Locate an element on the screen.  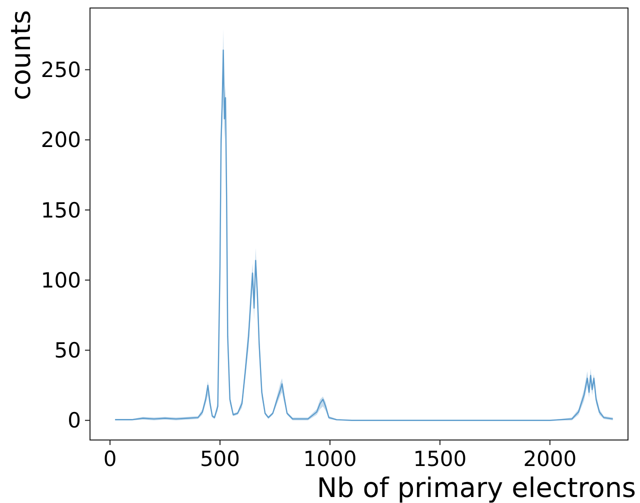
y-tick-label: 150 is located at coordinates (60, 210).